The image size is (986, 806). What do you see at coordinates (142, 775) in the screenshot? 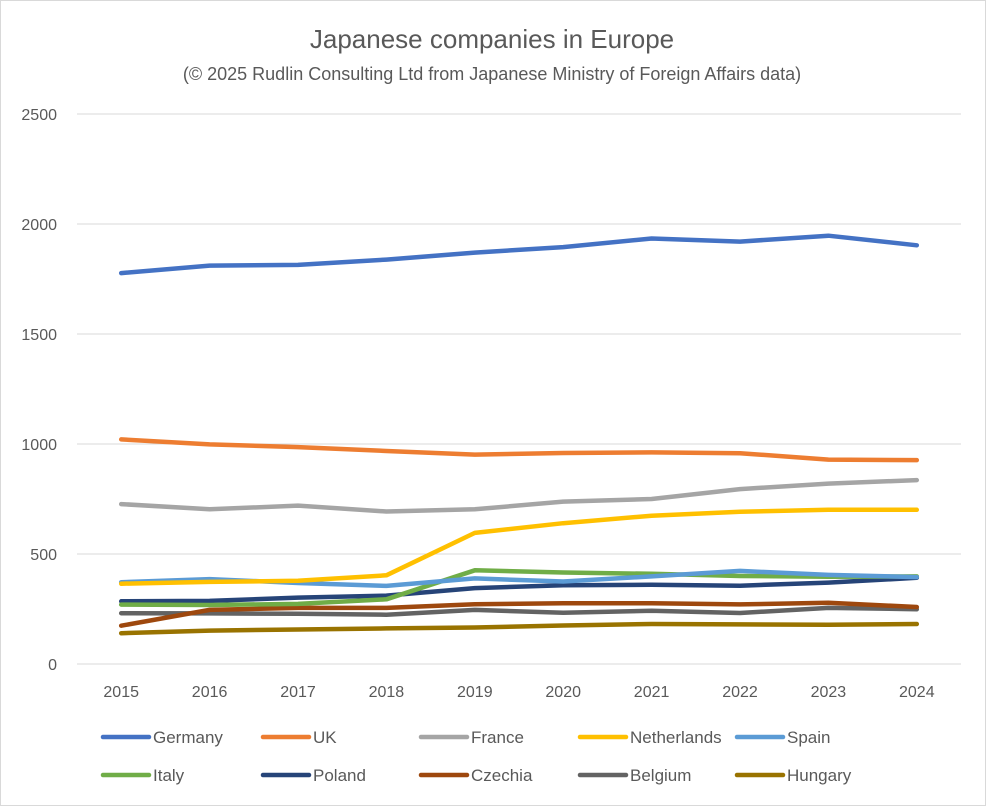
I see `legend-item-italy: Italy` at bounding box center [142, 775].